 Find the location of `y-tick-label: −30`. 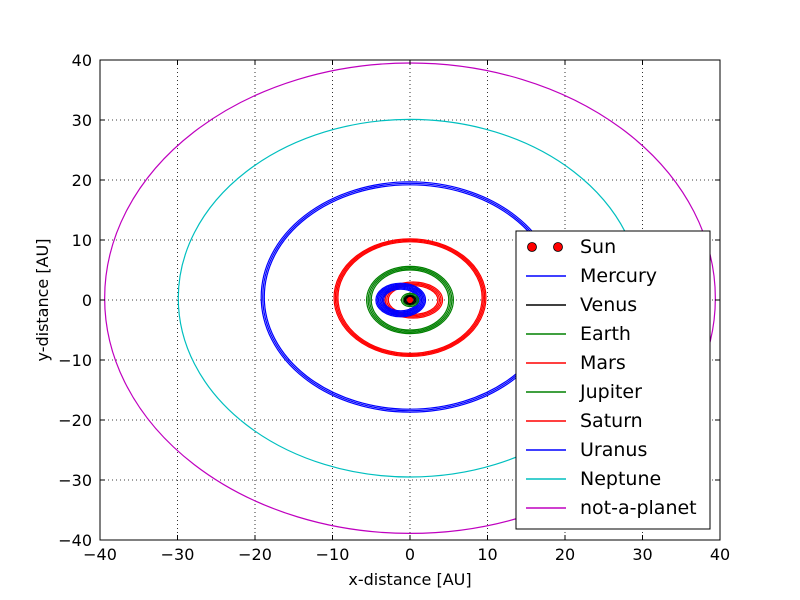

y-tick-label: −30 is located at coordinates (75, 480).